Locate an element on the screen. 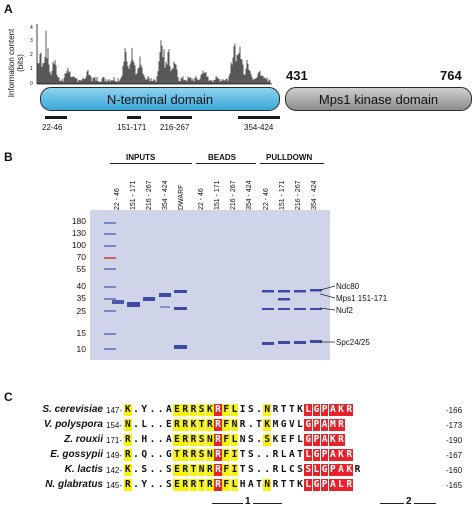 Image resolution: width=474 pixels, height=519 pixels. end-position: -173 is located at coordinates (454, 425).